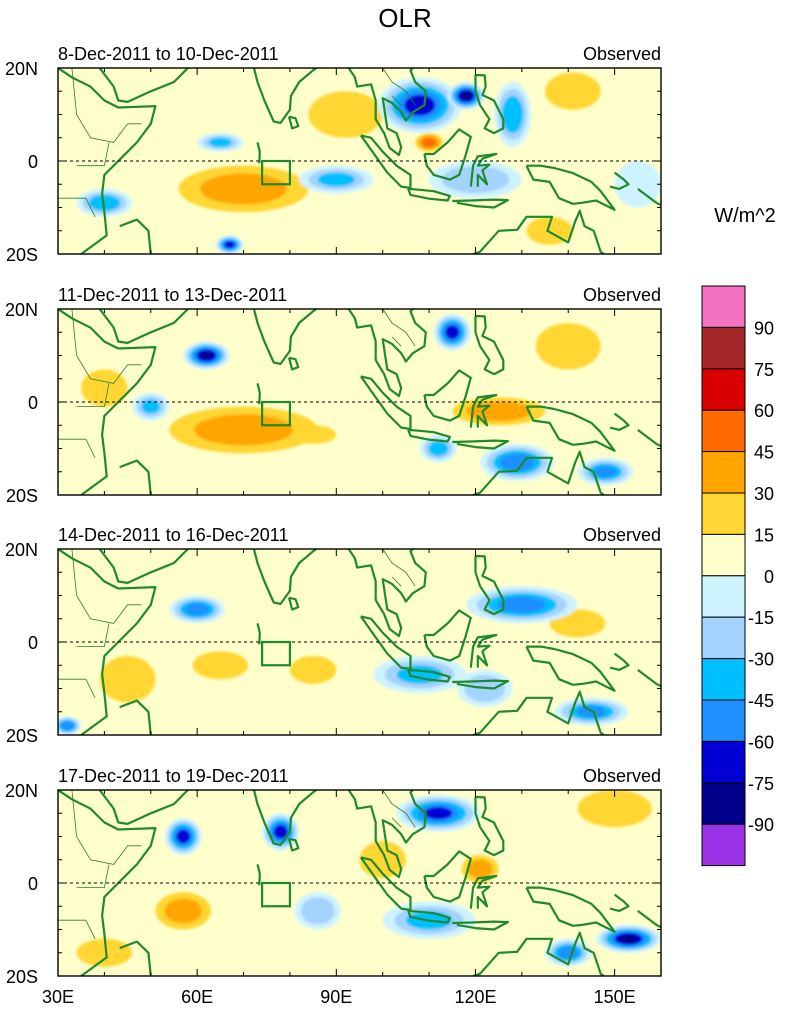  I want to click on panel-period: 17-Dec-2011 to 19-Dec-2011, so click(173, 776).